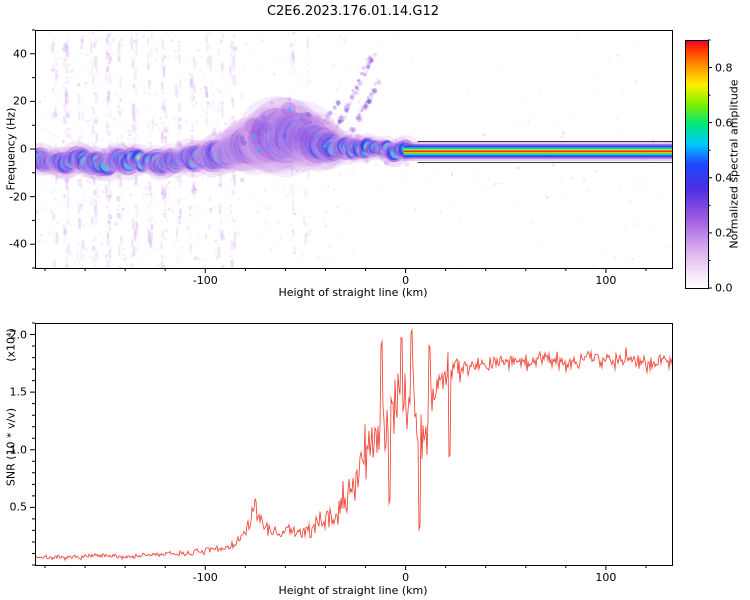 The width and height of the screenshot is (750, 600). I want to click on spectrogram-ylabel: Frequency (Hz), so click(11, 149).